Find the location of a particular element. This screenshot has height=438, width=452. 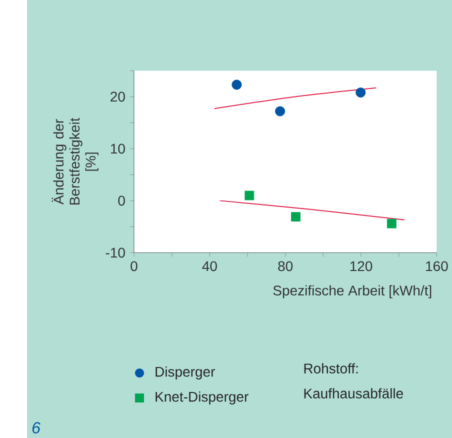

y-tick-label: 0 is located at coordinates (121, 201).